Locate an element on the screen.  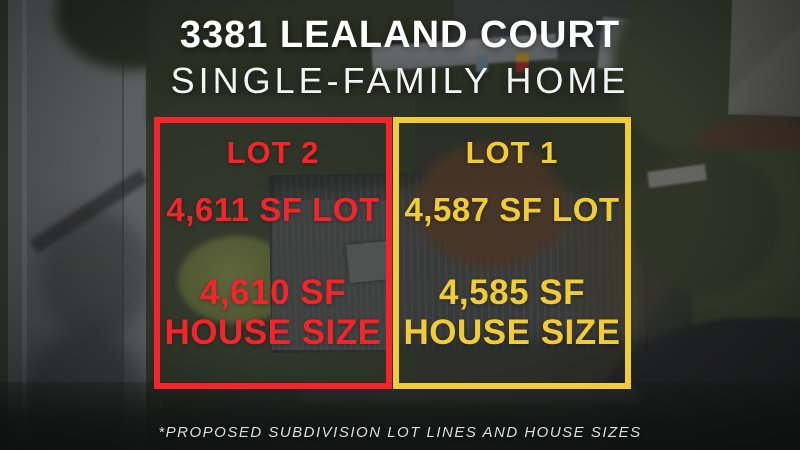
lot-2-house-size-label: HOUSE SIZE is located at coordinates (273, 332).